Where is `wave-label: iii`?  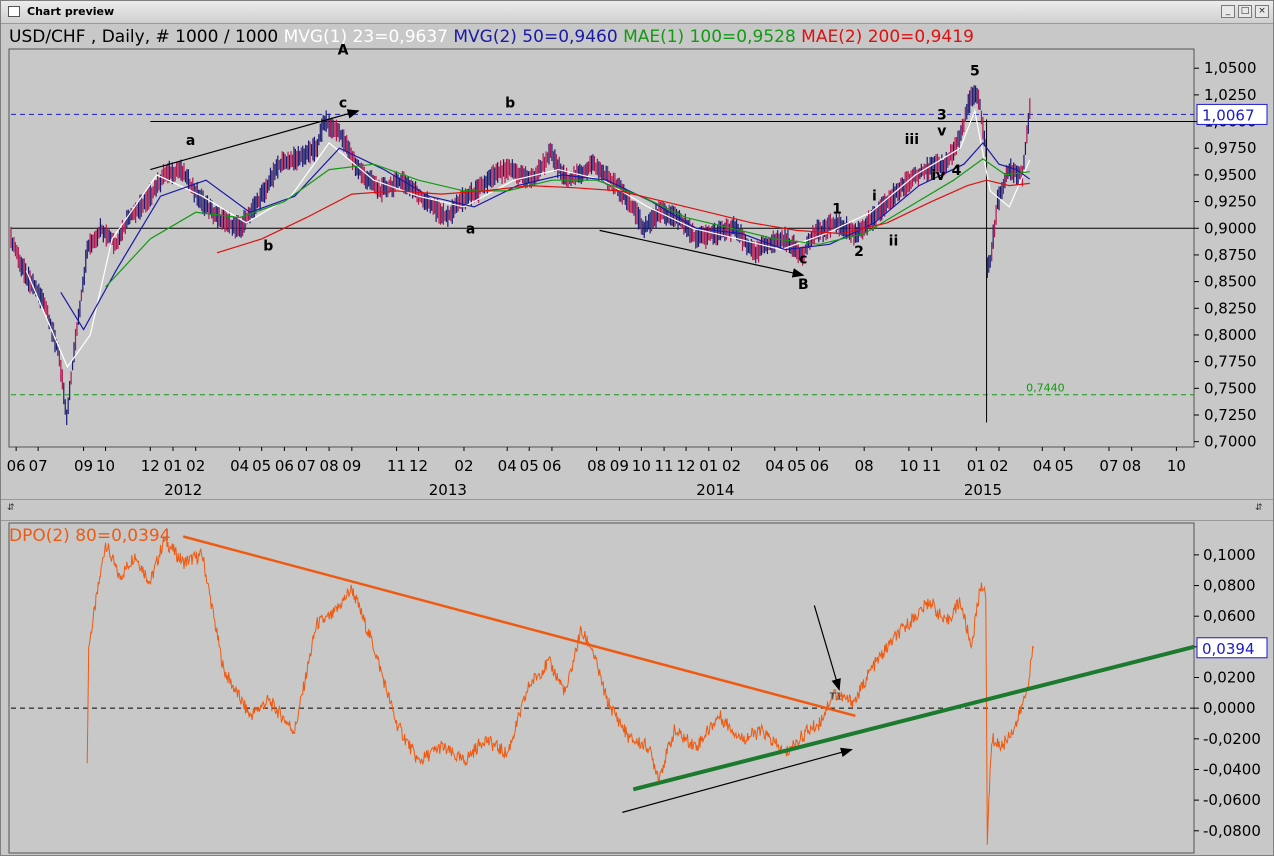
wave-label: iii is located at coordinates (912, 140).